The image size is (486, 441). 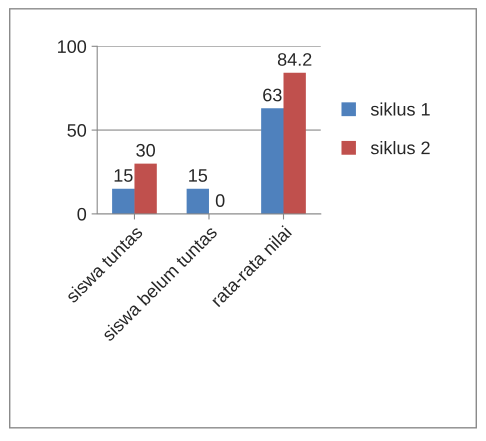 I want to click on data-label: 84.2, so click(x=295, y=59).